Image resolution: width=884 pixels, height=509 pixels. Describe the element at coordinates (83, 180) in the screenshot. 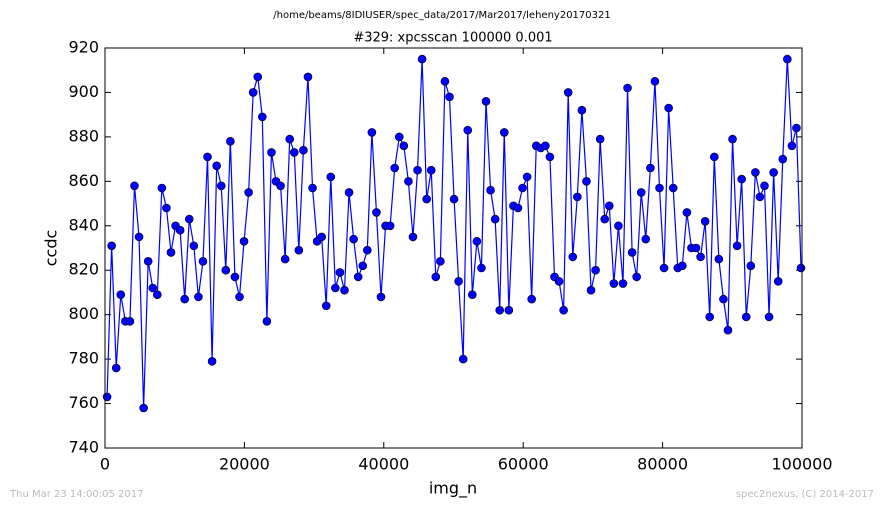

I see `y-tick-label: 860` at that location.